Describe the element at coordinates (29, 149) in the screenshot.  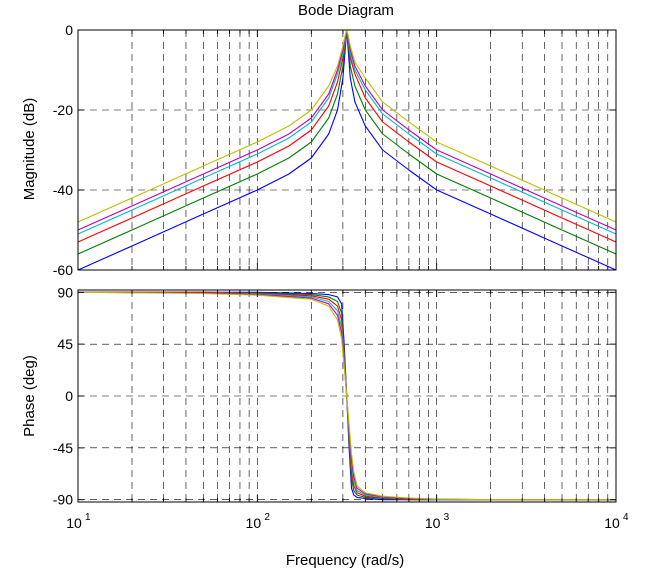
I see `magnitude-axis-label: Magnitude (dB)` at that location.